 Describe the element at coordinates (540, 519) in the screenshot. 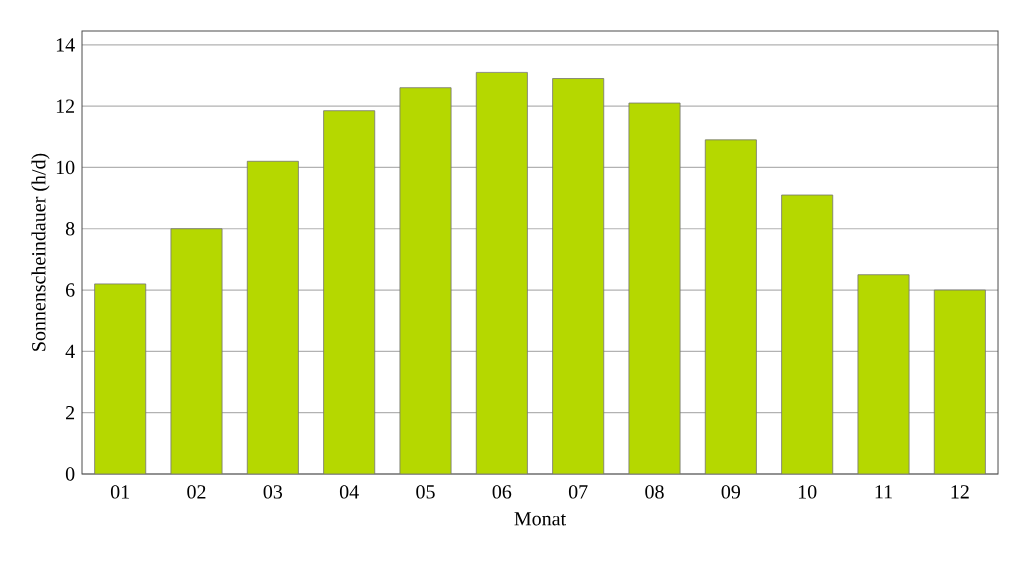

I see `x-axis-title: Monat` at that location.